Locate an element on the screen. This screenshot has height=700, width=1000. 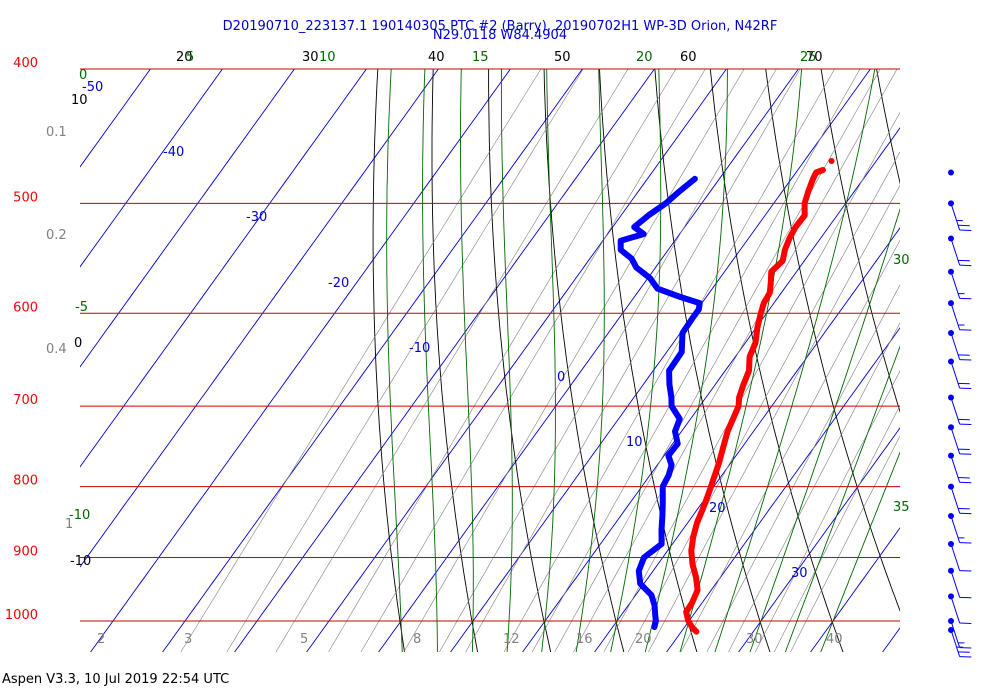
dry-adiabat-label: 20 is located at coordinates (184, 57).